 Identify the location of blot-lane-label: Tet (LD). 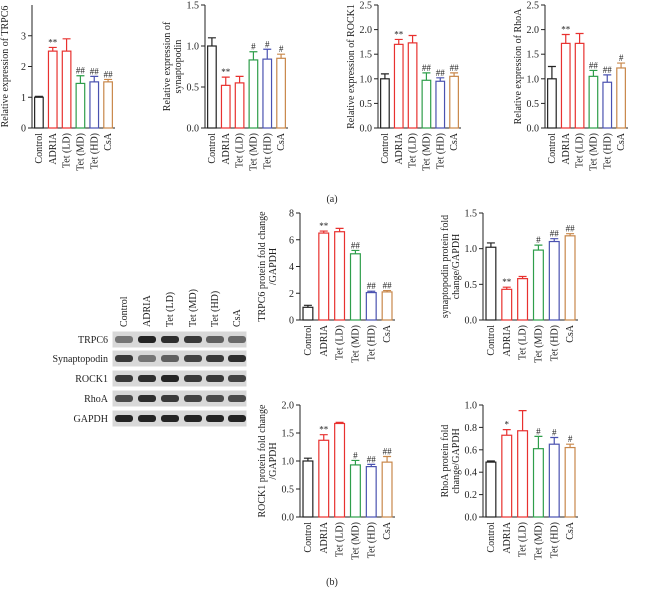
(170, 309).